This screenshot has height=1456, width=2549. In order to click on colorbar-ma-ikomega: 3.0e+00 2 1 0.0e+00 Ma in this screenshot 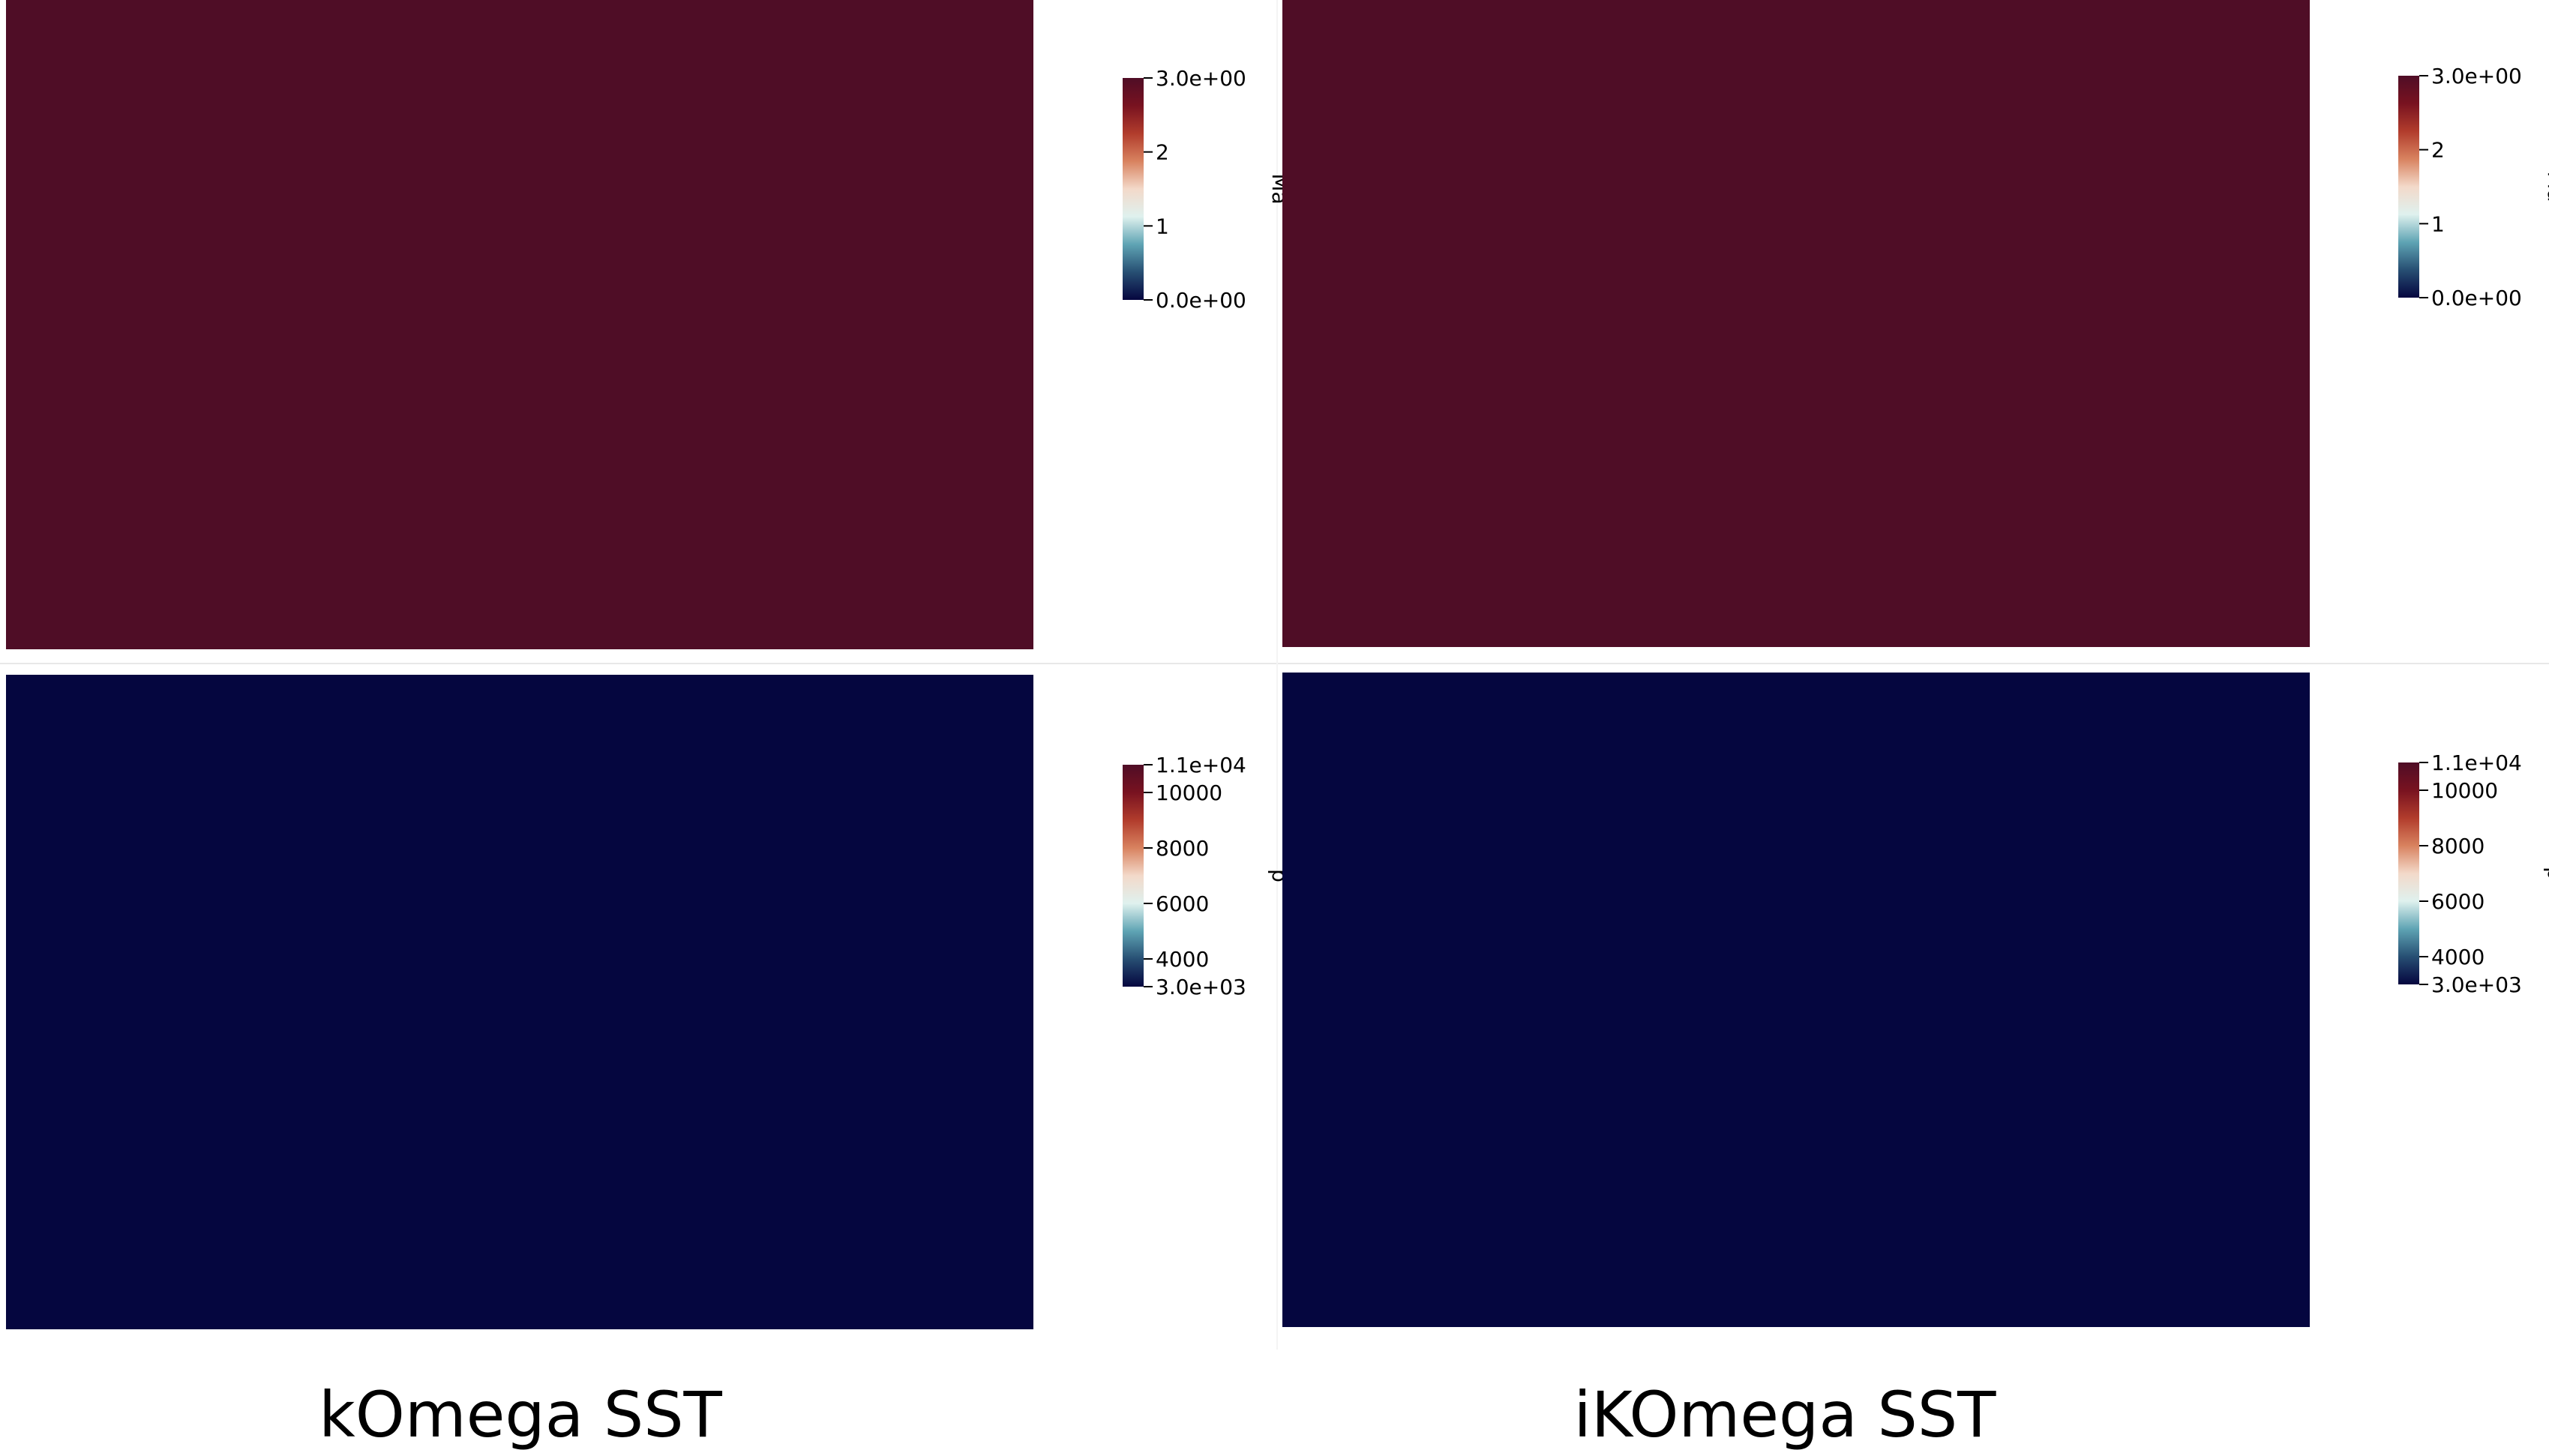, I will do `click(2473, 187)`.